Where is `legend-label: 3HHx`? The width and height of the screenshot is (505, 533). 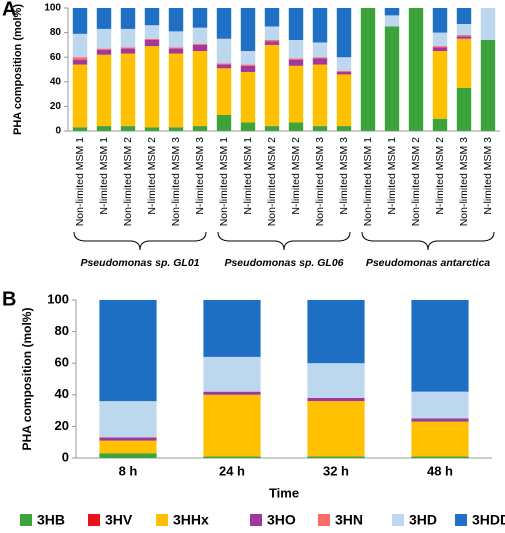
legend-label: 3HHx is located at coordinates (191, 520).